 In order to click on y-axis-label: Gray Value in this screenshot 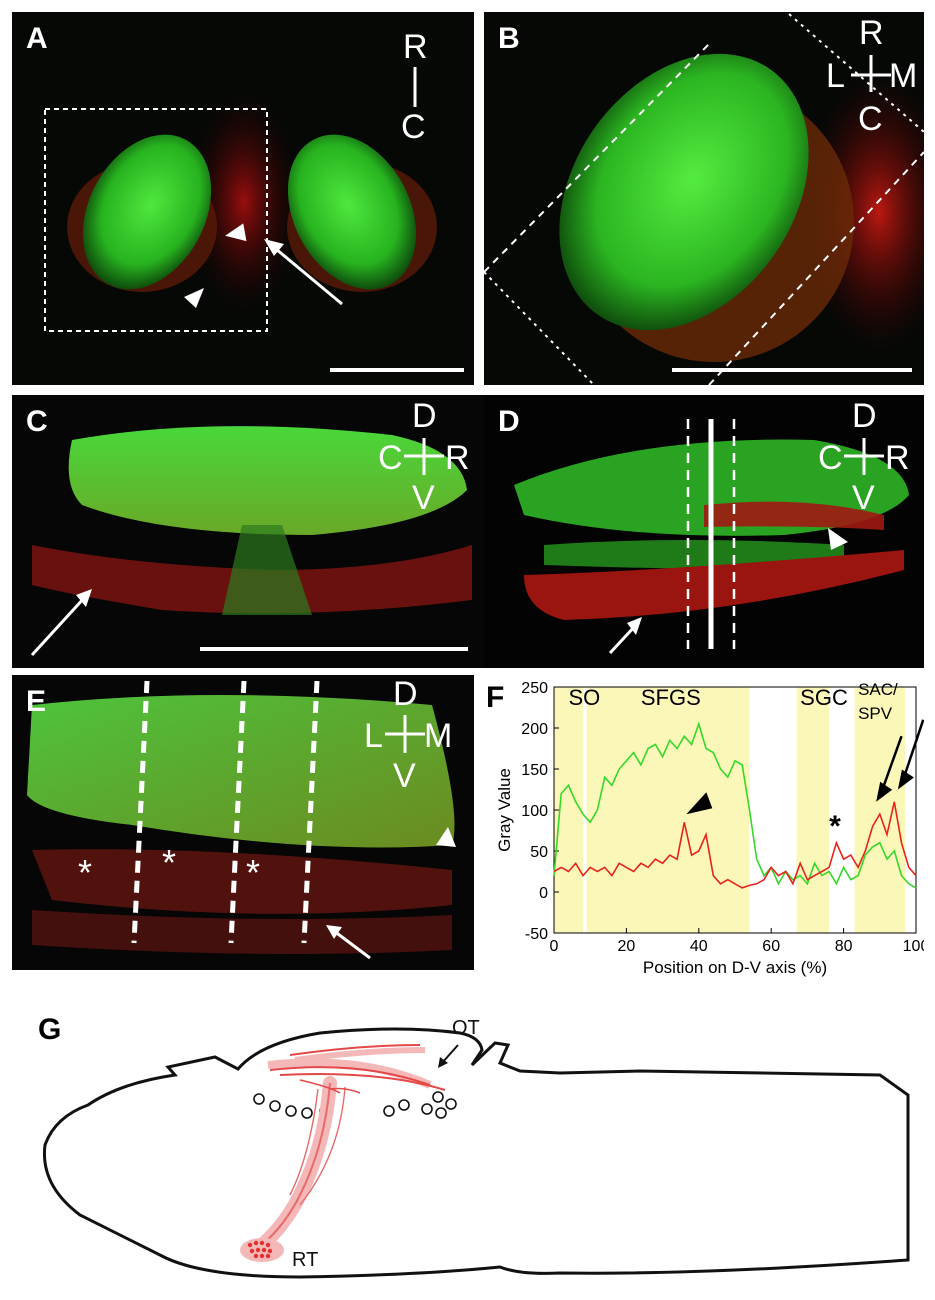, I will do `click(504, 810)`.